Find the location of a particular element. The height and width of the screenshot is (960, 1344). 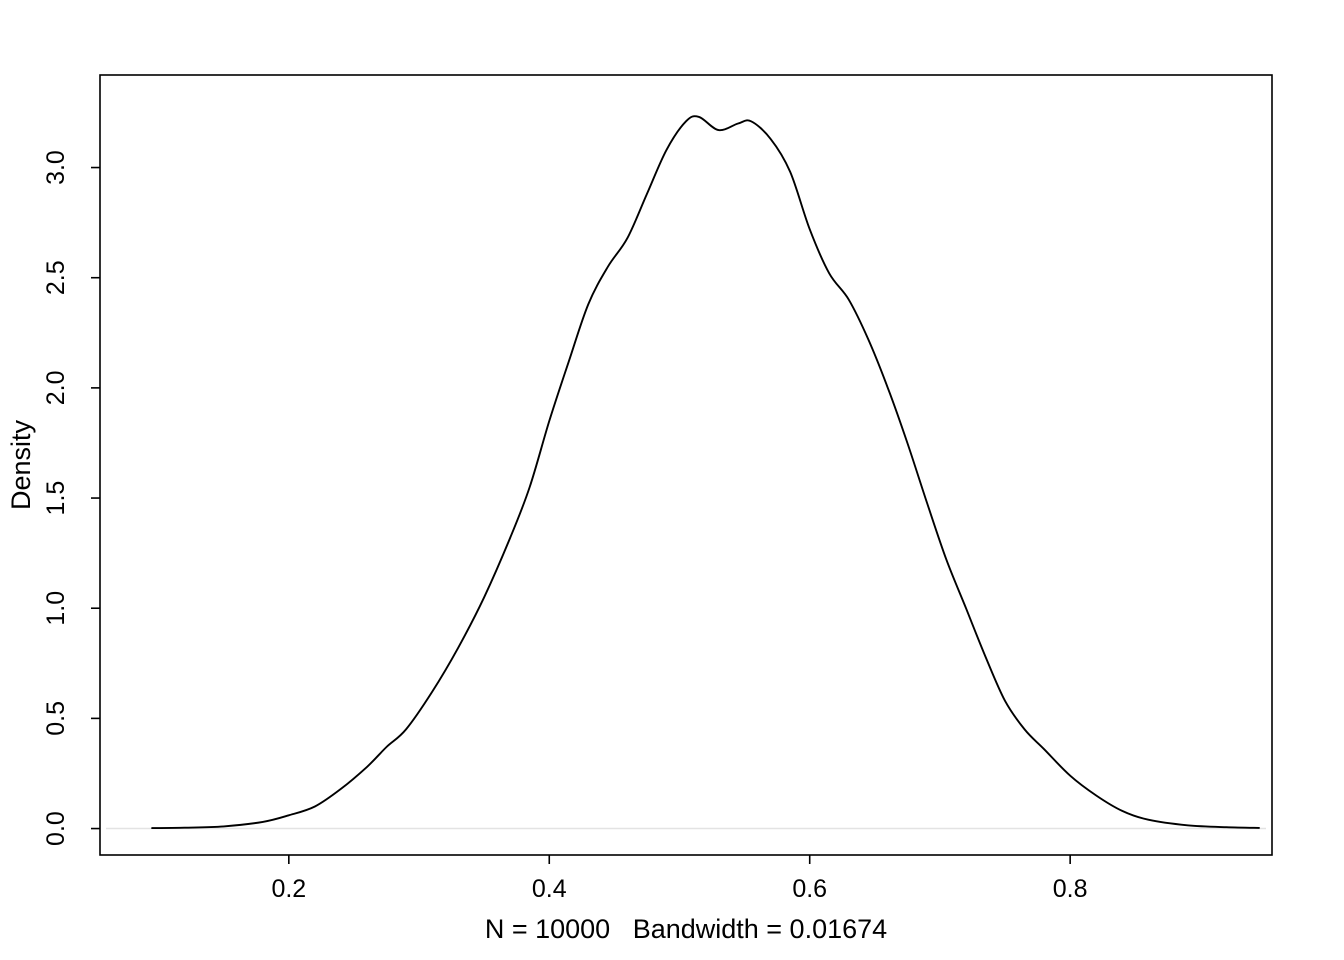

x-tick-label: 0.6 is located at coordinates (809, 889).